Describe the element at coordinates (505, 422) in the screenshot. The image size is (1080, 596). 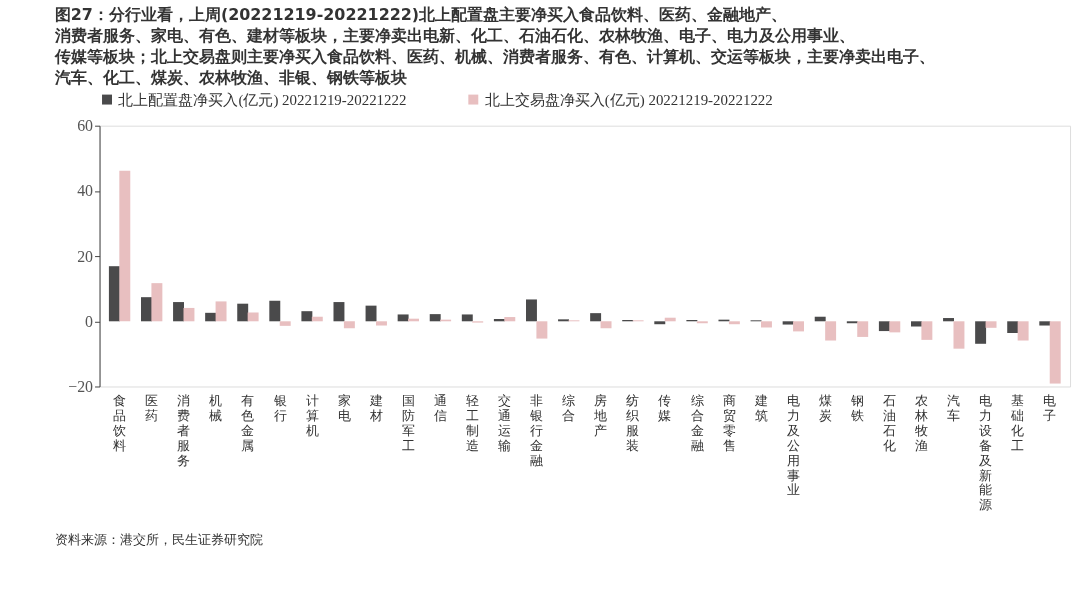
I see `x-tick-label: 交通运输` at that location.